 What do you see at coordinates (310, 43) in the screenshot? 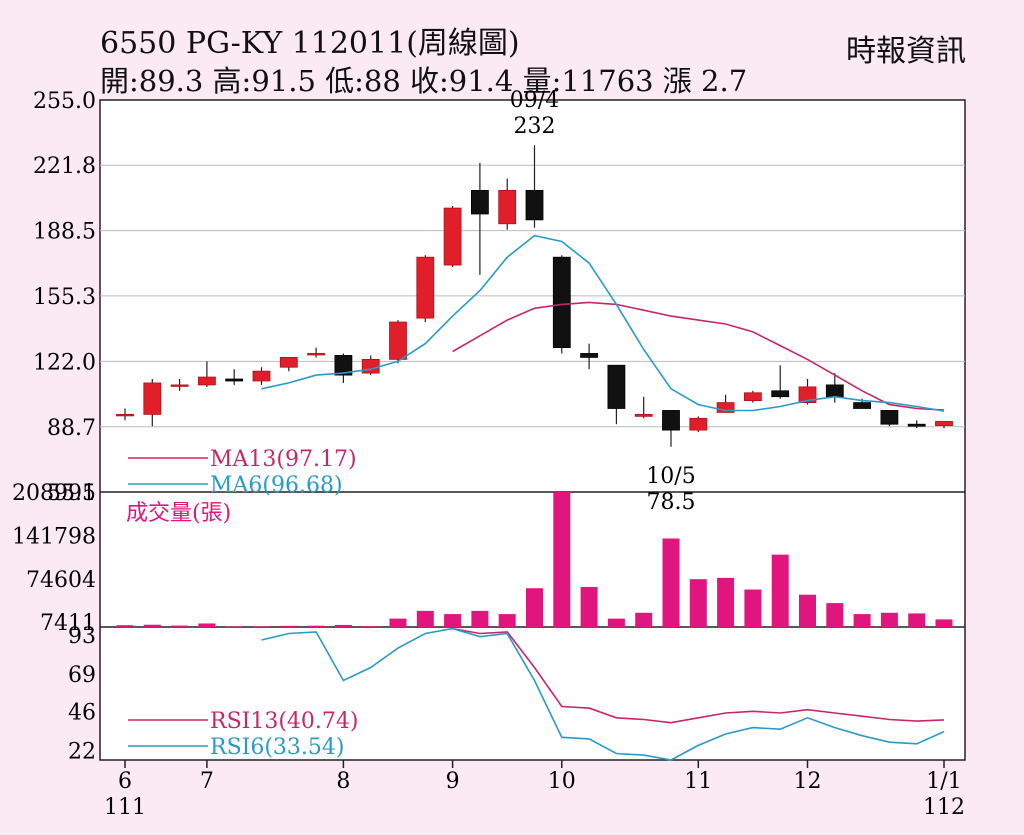
I see `chart-title: 6550 PG-KY 112011(周線圖)` at bounding box center [310, 43].